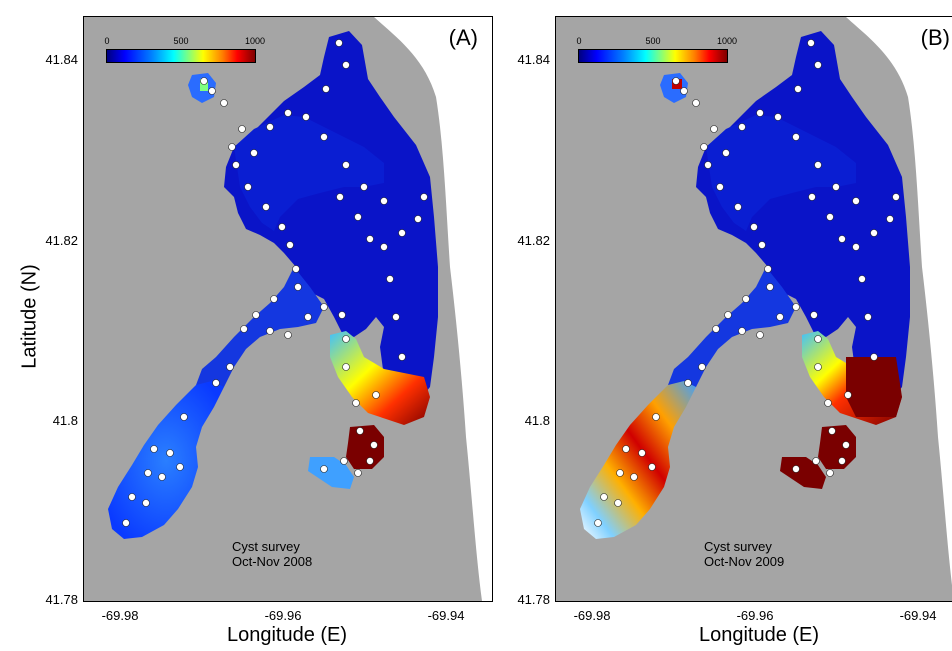 Image resolution: width=952 pixels, height=651 pixels. I want to click on y-axis-label: Latitude (N), so click(29, 316).